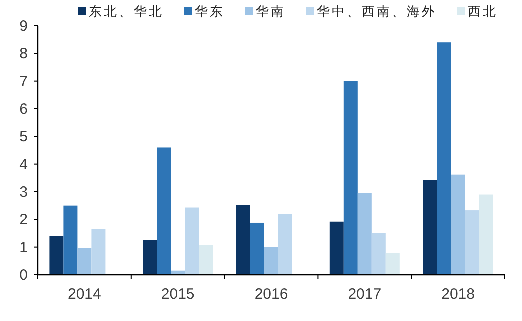 The height and width of the screenshot is (321, 522). Describe the element at coordinates (24, 220) in the screenshot. I see `y-tick-label: 2` at that location.